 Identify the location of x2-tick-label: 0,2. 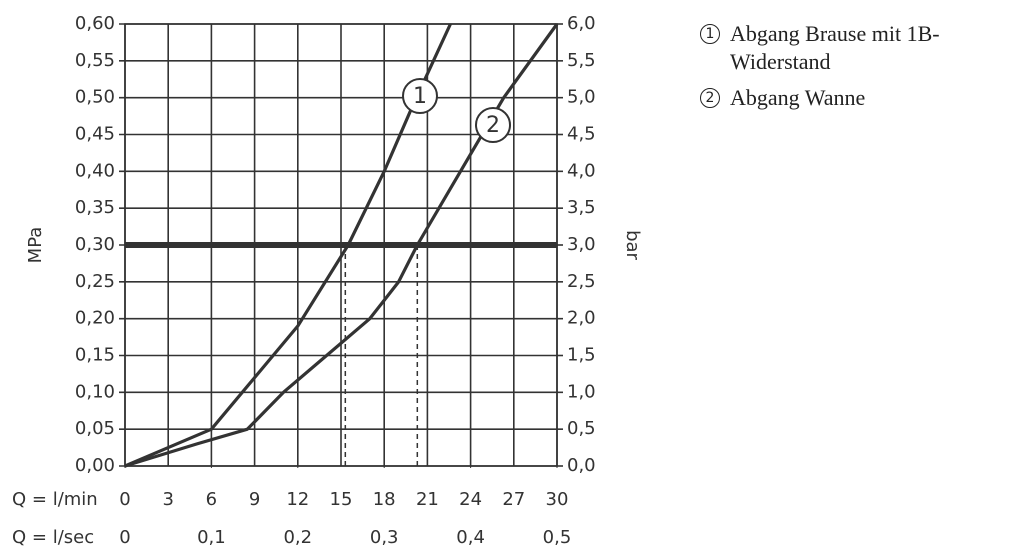
(297, 537).